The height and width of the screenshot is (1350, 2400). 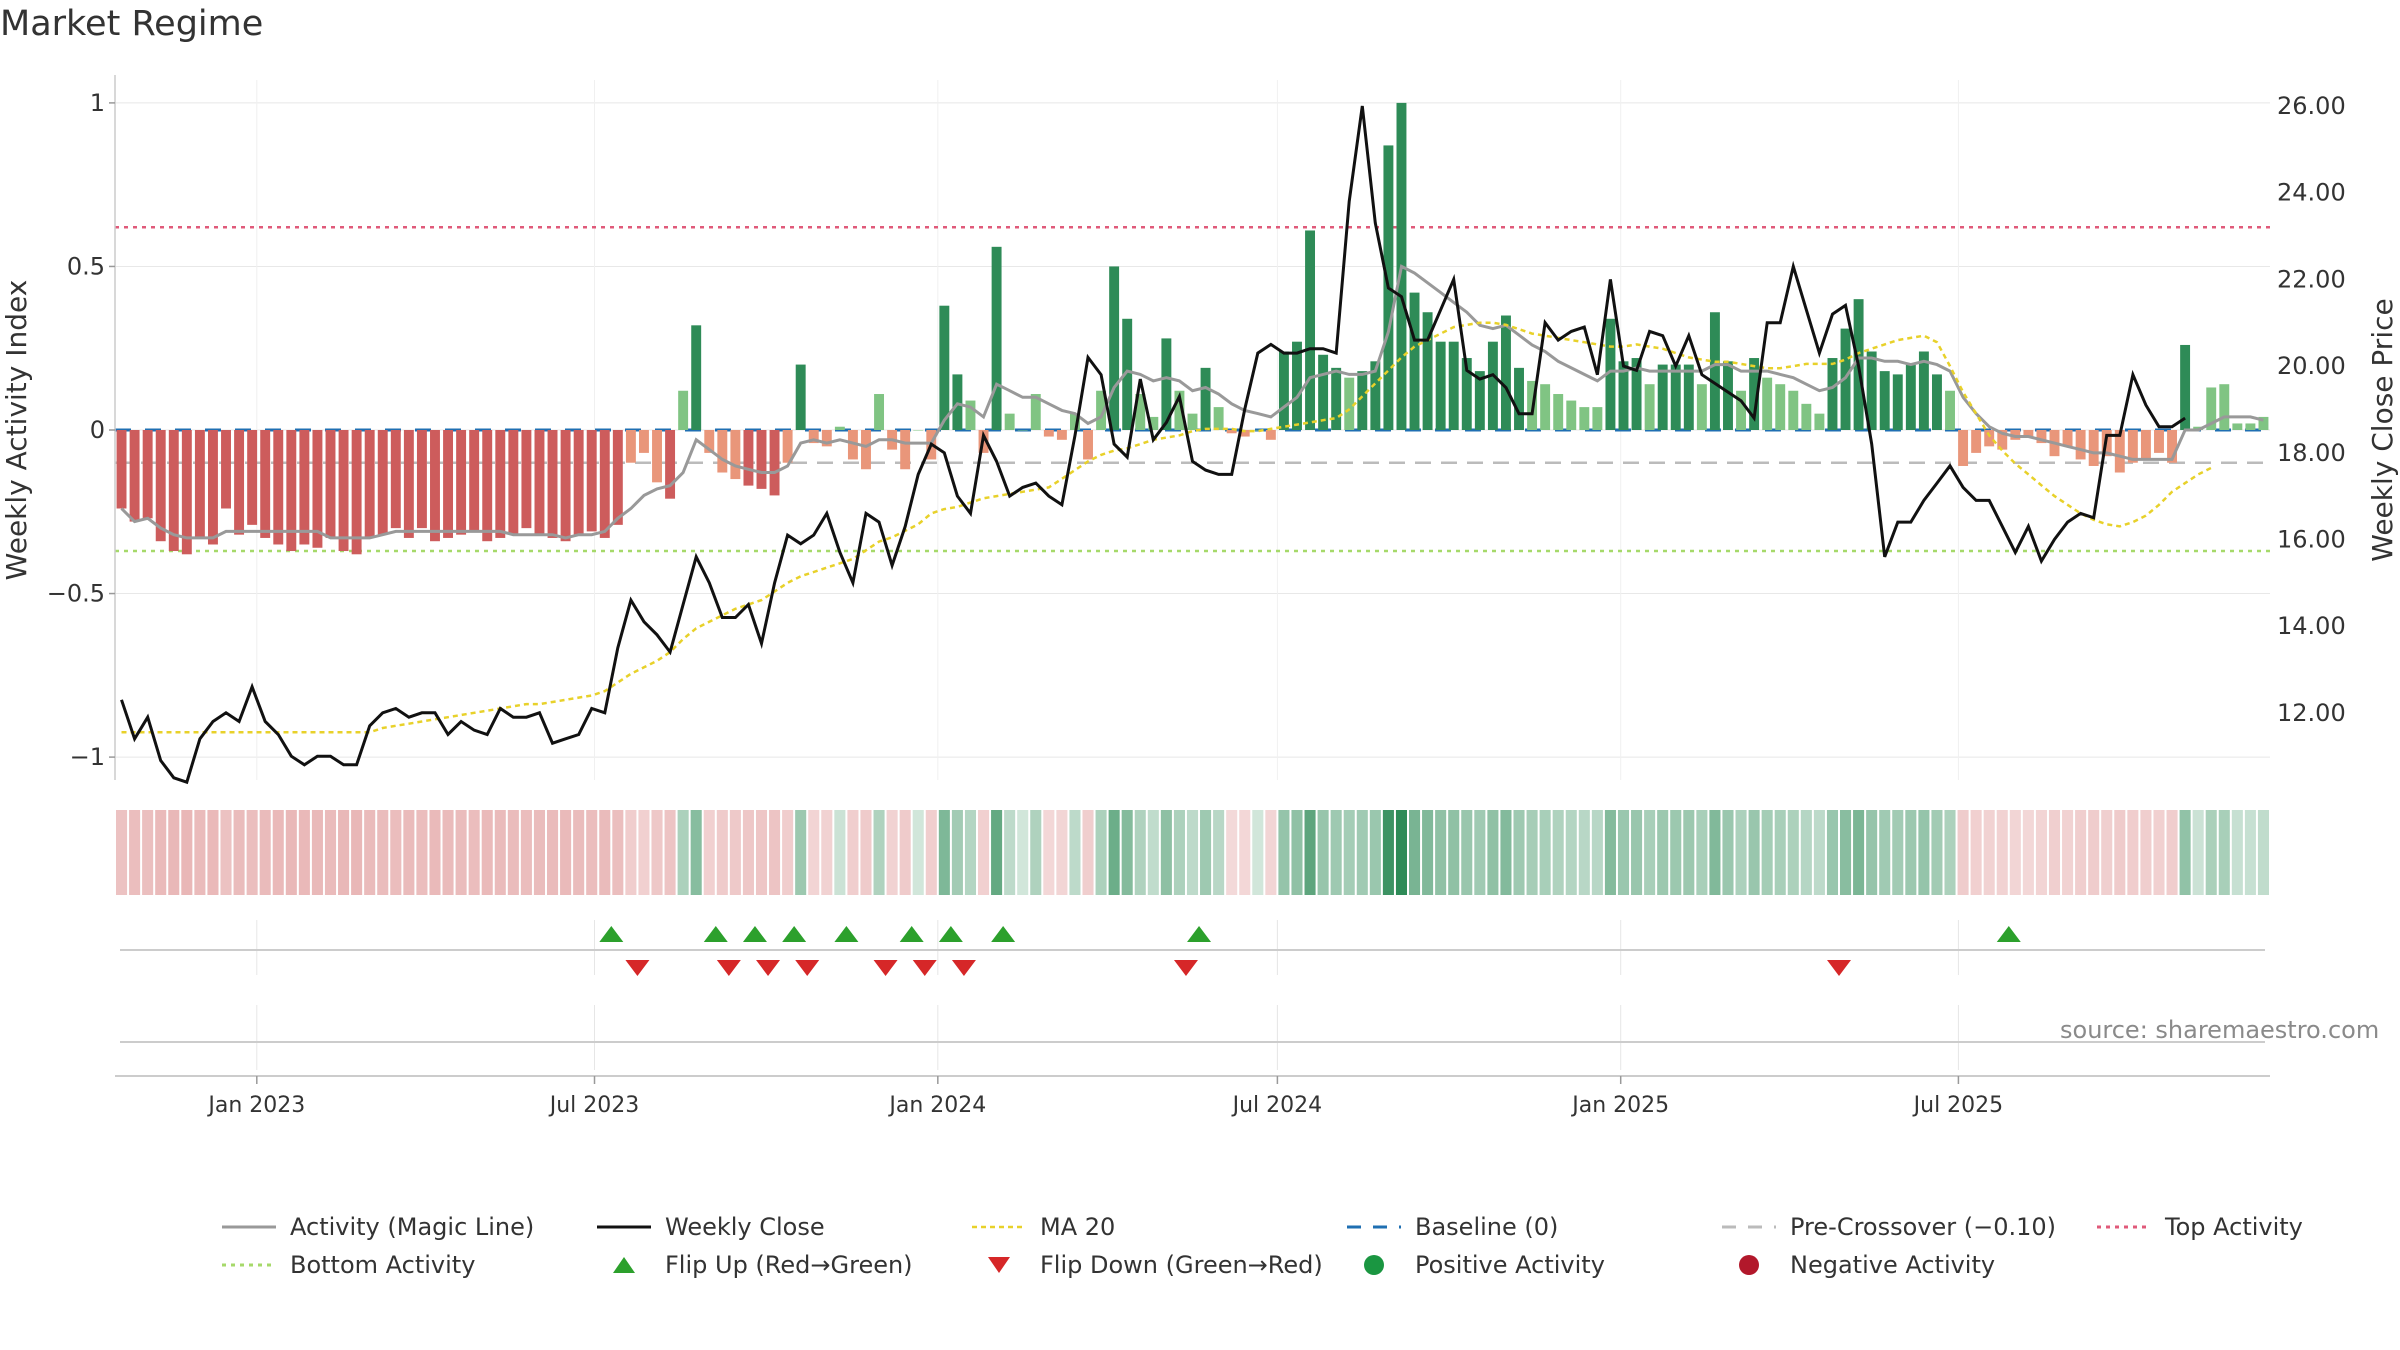 I want to click on legend-symbol-top, so click(x=2124, y=1227).